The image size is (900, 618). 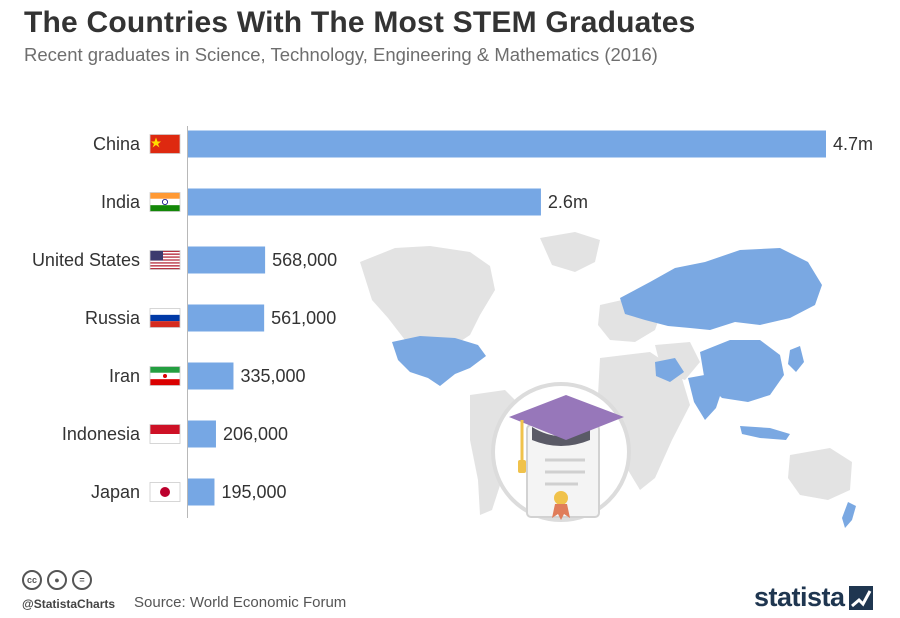 What do you see at coordinates (364, 202) in the screenshot?
I see `bar-india` at bounding box center [364, 202].